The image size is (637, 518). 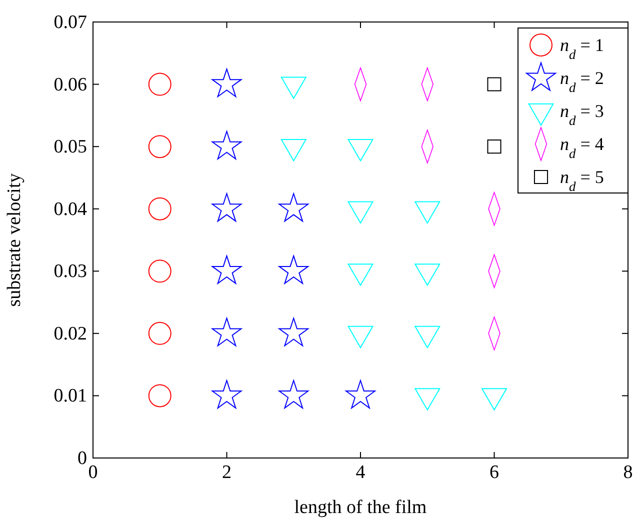 What do you see at coordinates (494, 472) in the screenshot?
I see `x-tick-label: 6` at bounding box center [494, 472].